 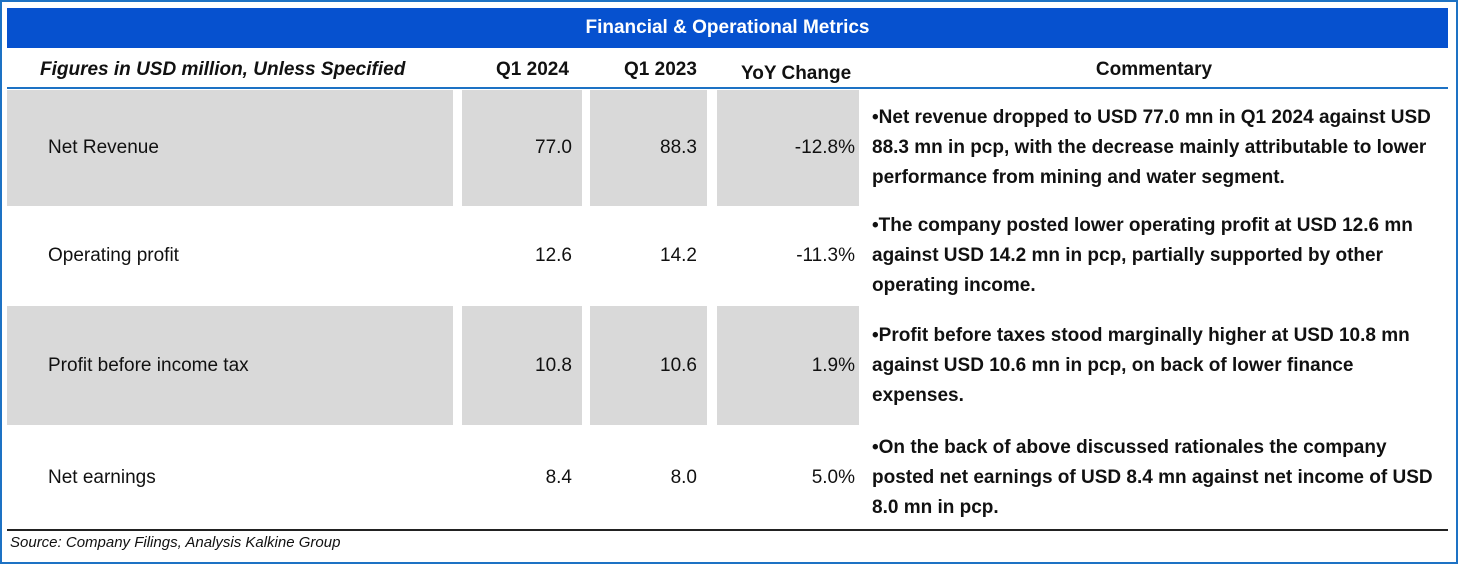 What do you see at coordinates (553, 255) in the screenshot?
I see `value-q1-2024: 12.6` at bounding box center [553, 255].